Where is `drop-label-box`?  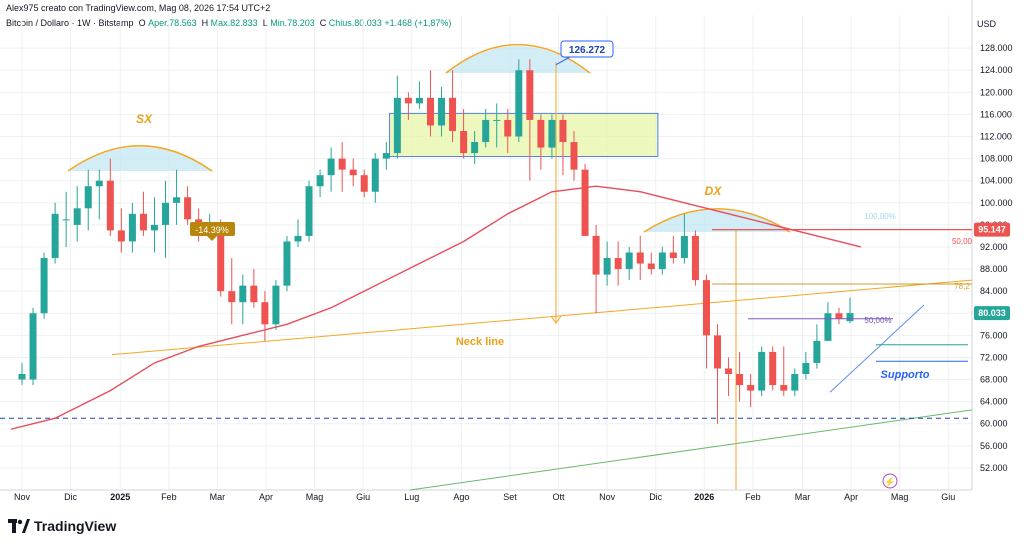 drop-label-box is located at coordinates (212, 229).